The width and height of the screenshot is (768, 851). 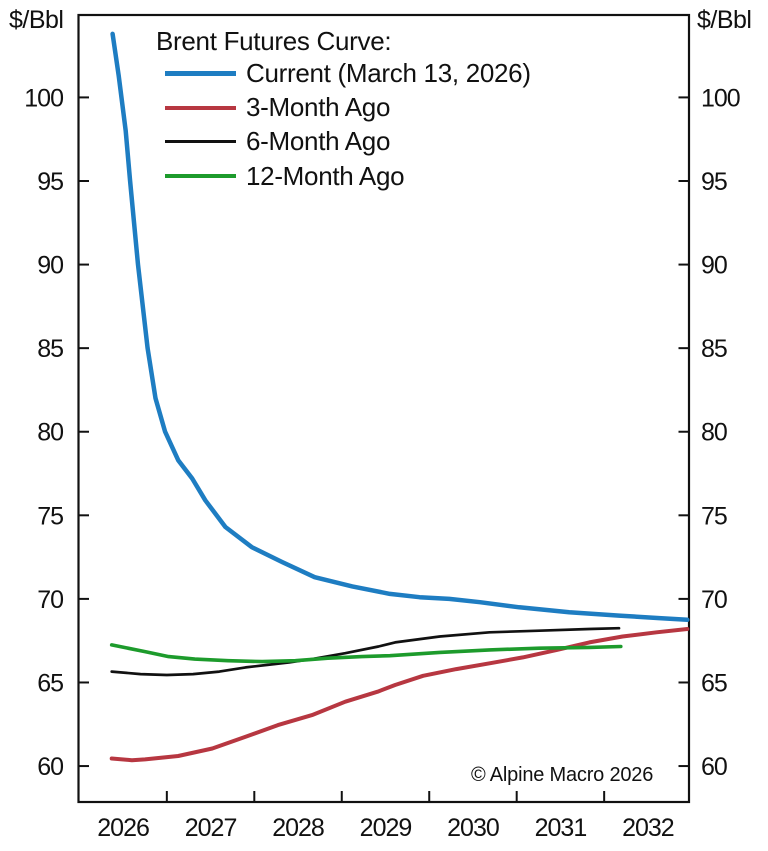 What do you see at coordinates (473, 828) in the screenshot?
I see `x-tick-label: 2030` at bounding box center [473, 828].